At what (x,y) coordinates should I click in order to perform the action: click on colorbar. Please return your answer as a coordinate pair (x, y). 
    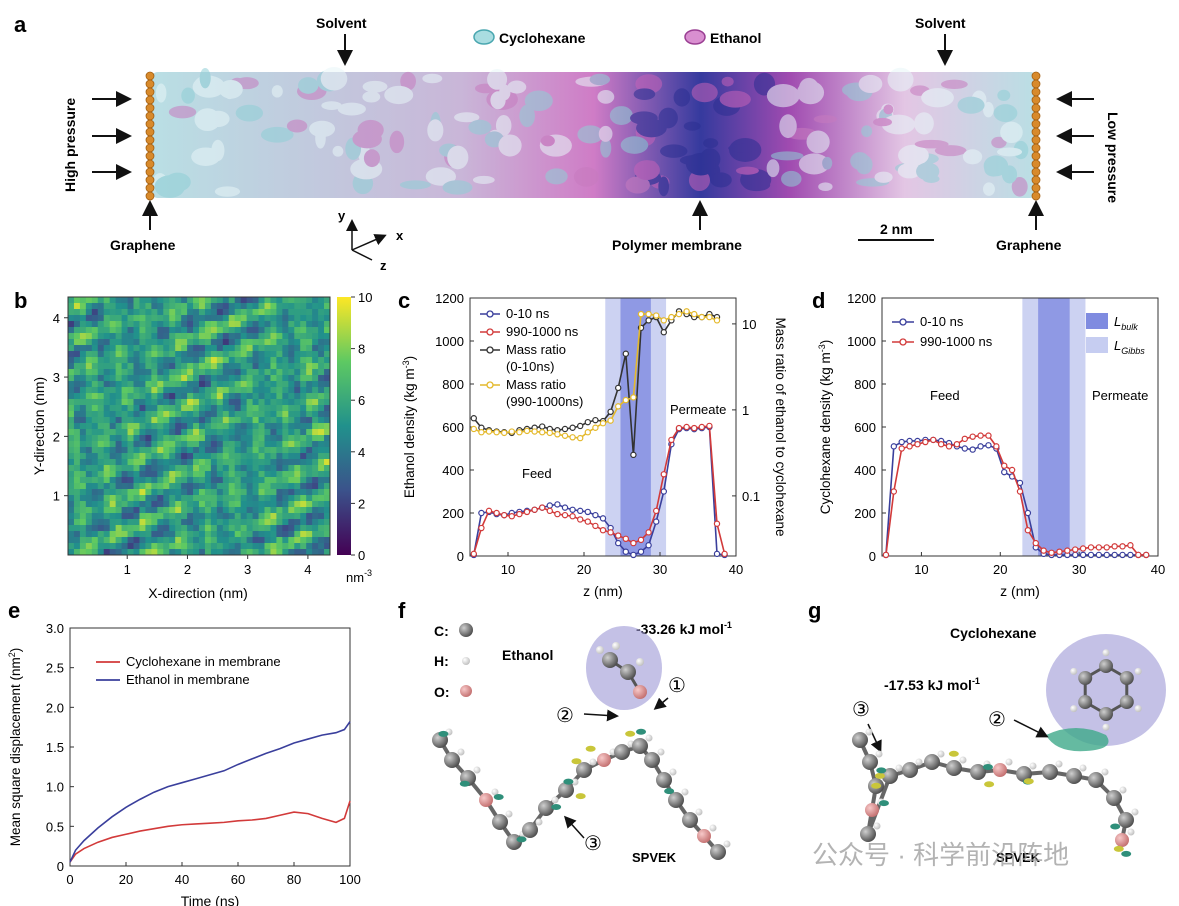
    Looking at the image, I should click on (344, 426).